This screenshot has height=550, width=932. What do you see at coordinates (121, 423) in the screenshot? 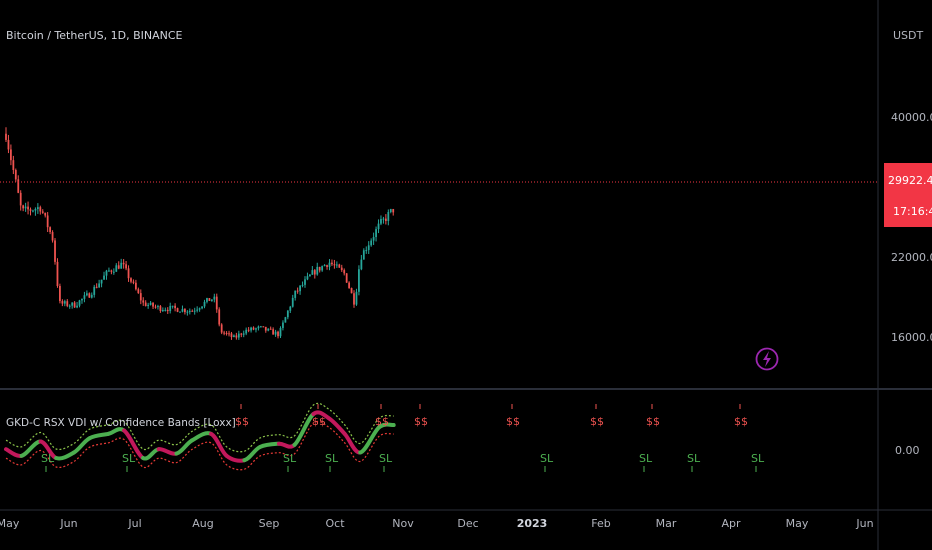
I see `indicator-title: GKD-C RSX VDI w/ Confidence Bands [Loxx]` at bounding box center [121, 423].